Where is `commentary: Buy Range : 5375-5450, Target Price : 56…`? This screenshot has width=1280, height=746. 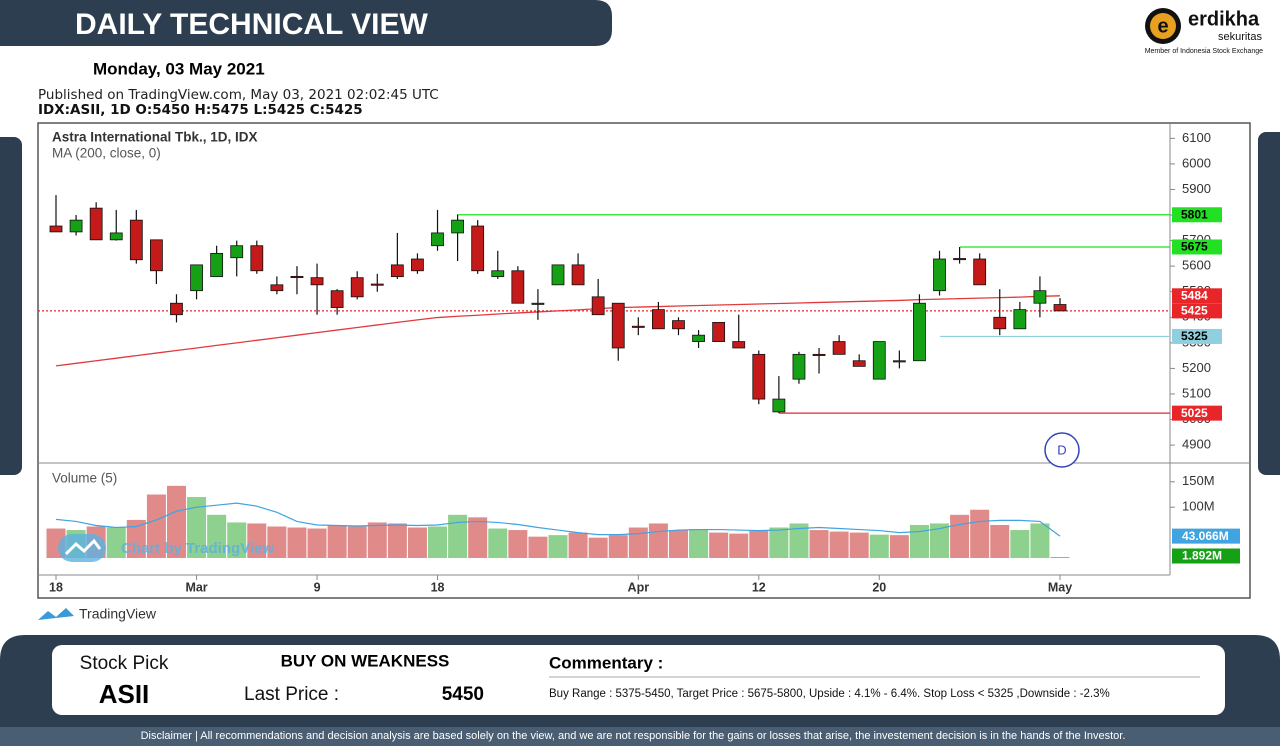 commentary: Buy Range : 5375-5450, Target Price : 56… is located at coordinates (829, 694).